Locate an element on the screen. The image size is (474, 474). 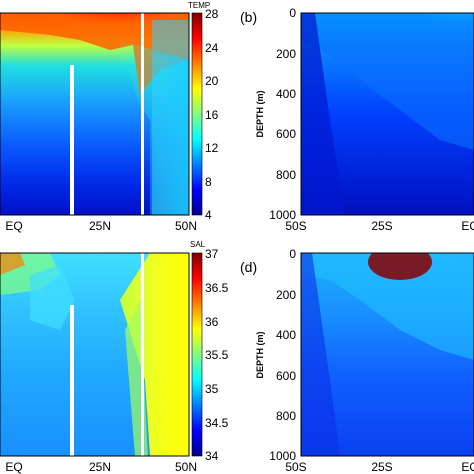
panel-c-xtick-3: 50N is located at coordinates (186, 467).